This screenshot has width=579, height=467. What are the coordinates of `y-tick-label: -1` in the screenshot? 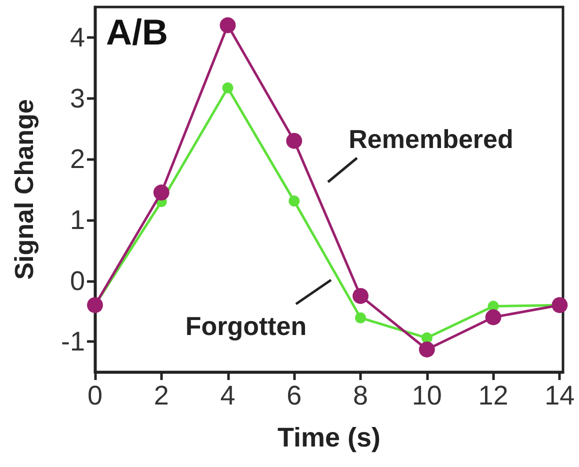 It's located at (72, 341).